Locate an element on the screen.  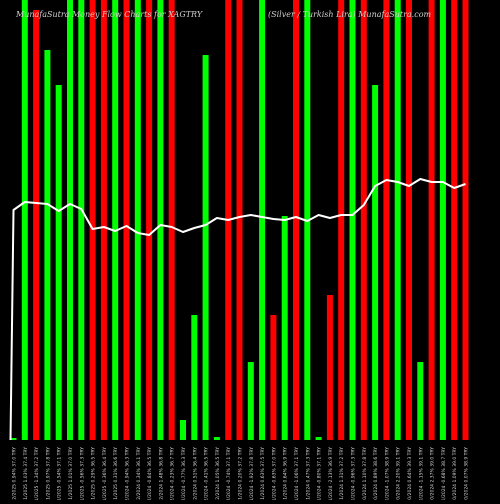
x-tick-label-14: 16/12/2024 -0.23% 36.7 TRY is located at coordinates (173, 473).